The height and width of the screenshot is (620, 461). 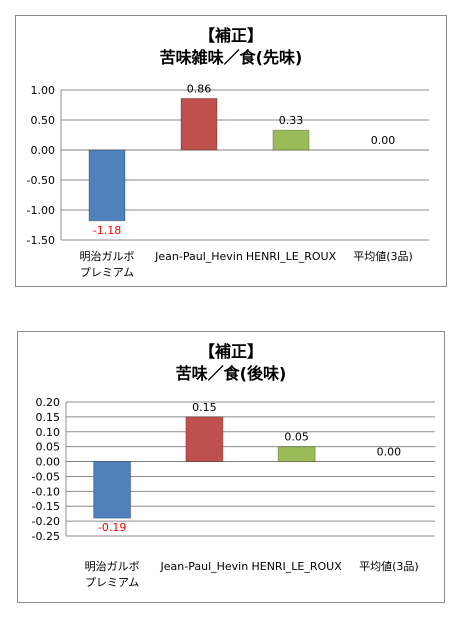 What do you see at coordinates (41, 240) in the screenshot?
I see `y-tick-label: -1.50` at bounding box center [41, 240].